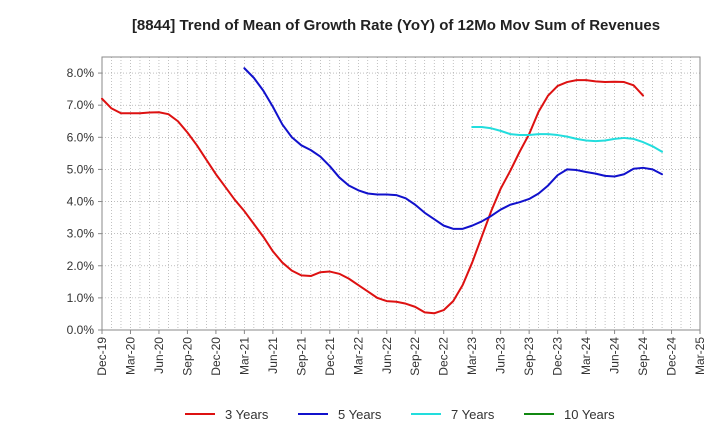 The image size is (720, 445). What do you see at coordinates (589, 414) in the screenshot?
I see `legend-label: 10 Years` at bounding box center [589, 414].